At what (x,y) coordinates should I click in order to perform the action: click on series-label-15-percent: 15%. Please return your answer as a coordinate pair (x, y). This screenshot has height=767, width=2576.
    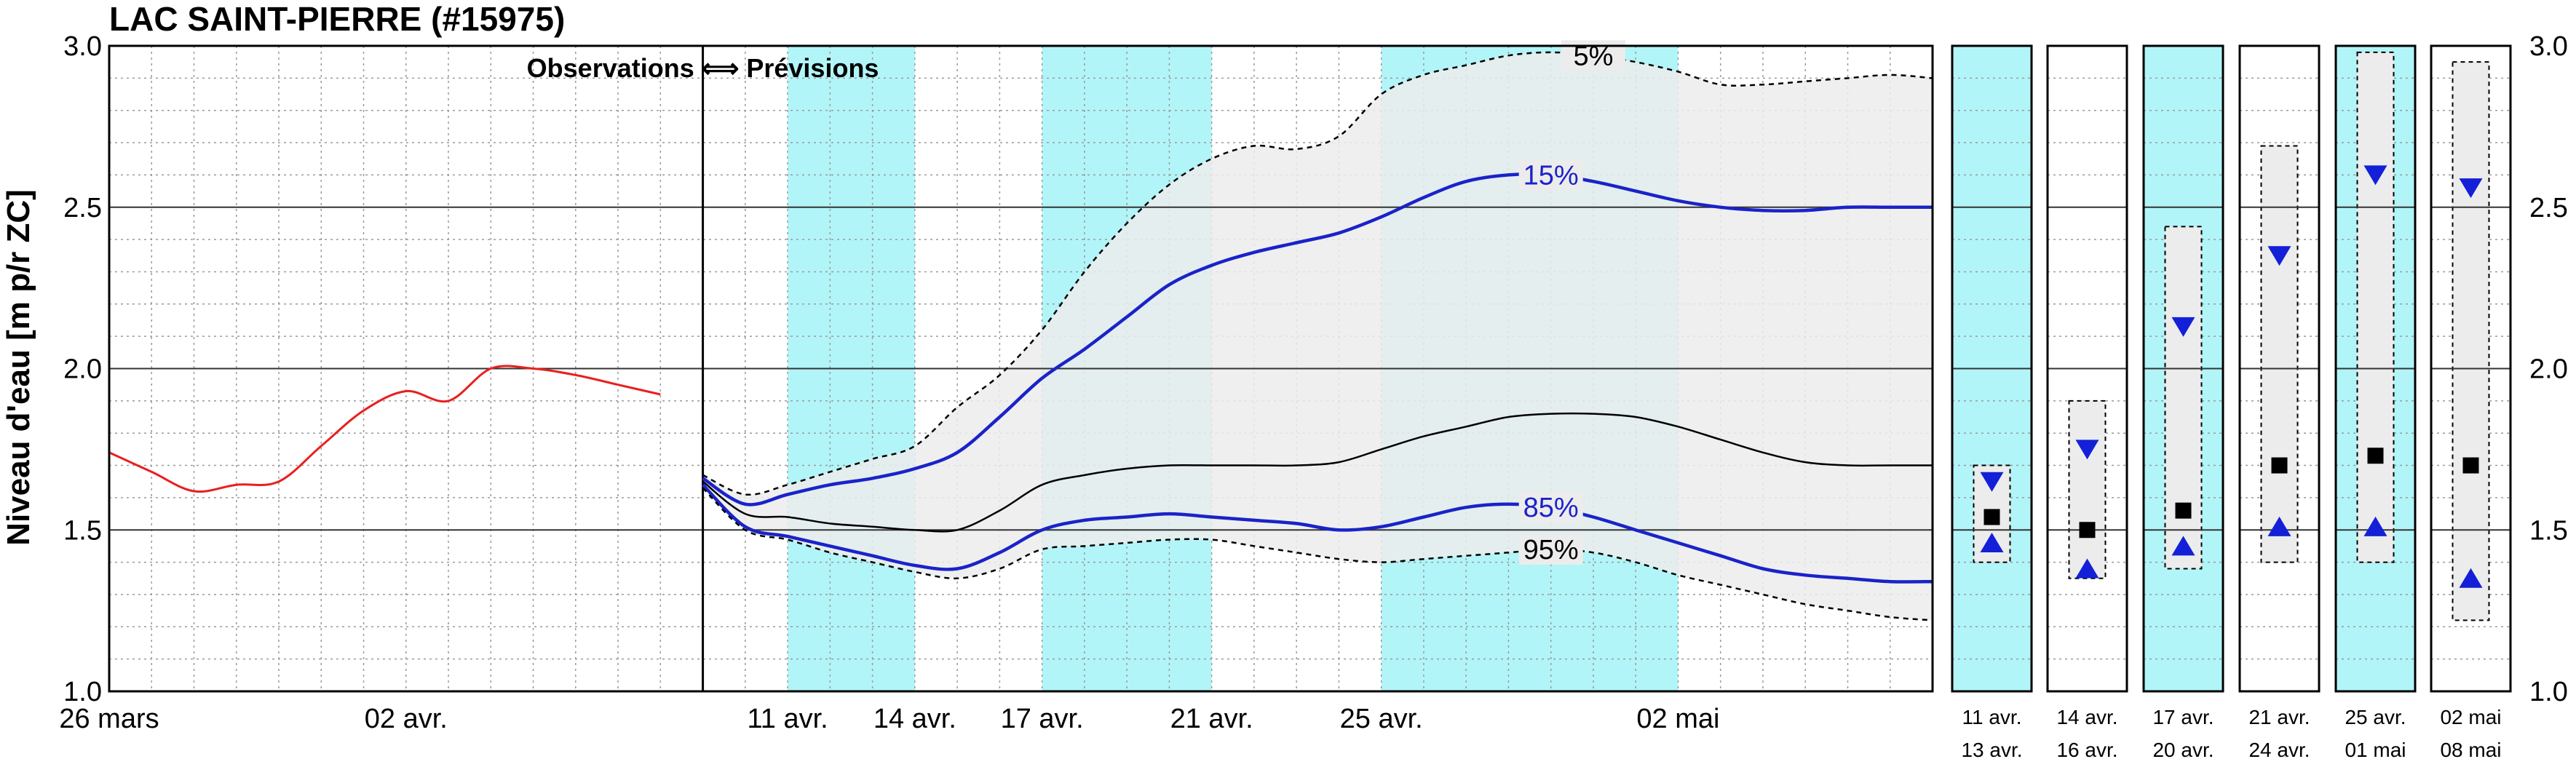
    Looking at the image, I should click on (1551, 175).